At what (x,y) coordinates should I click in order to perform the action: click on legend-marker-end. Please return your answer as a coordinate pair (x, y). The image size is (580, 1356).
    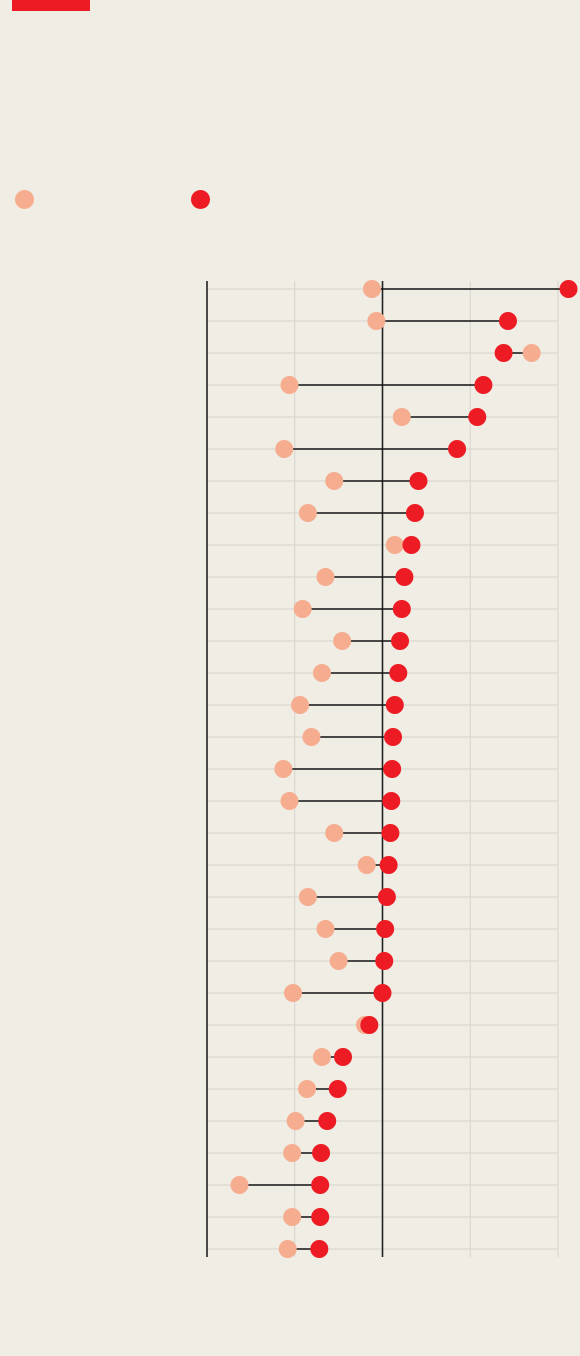
    Looking at the image, I should click on (200, 199).